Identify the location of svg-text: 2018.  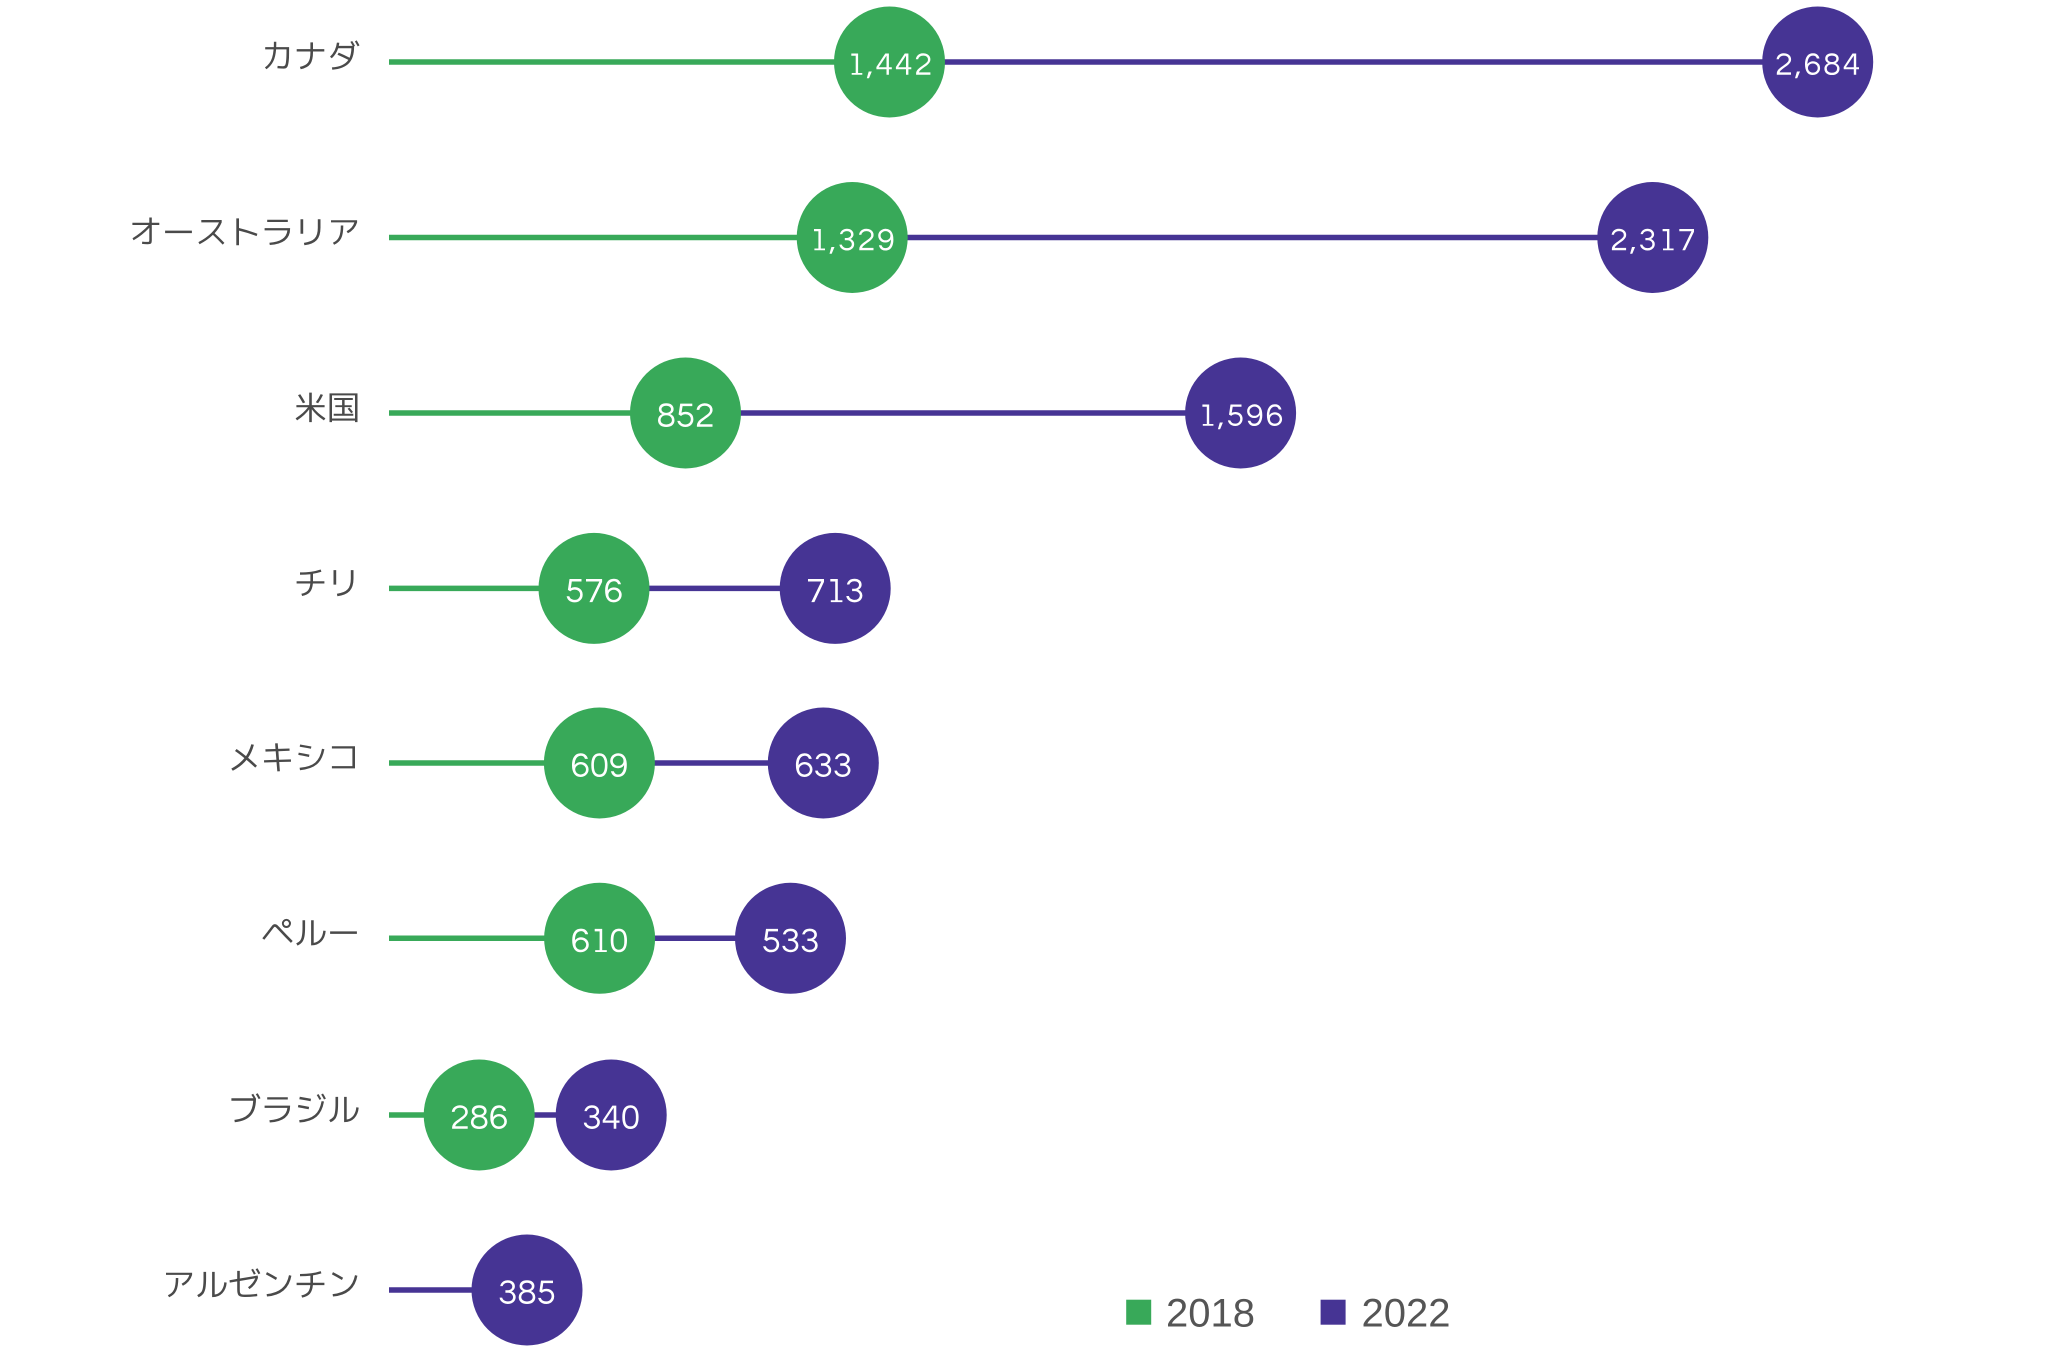
(1210, 1314).